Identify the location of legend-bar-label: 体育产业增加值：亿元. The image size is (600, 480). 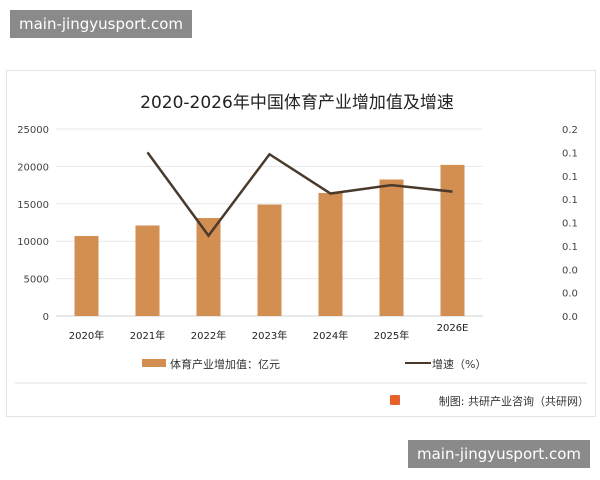
(225, 364).